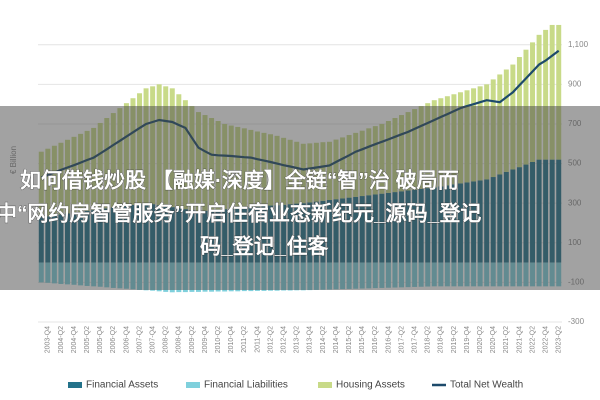 Image resolution: width=600 pixels, height=400 pixels. I want to click on x-tick-label: 2015-Q2, so click(349, 339).